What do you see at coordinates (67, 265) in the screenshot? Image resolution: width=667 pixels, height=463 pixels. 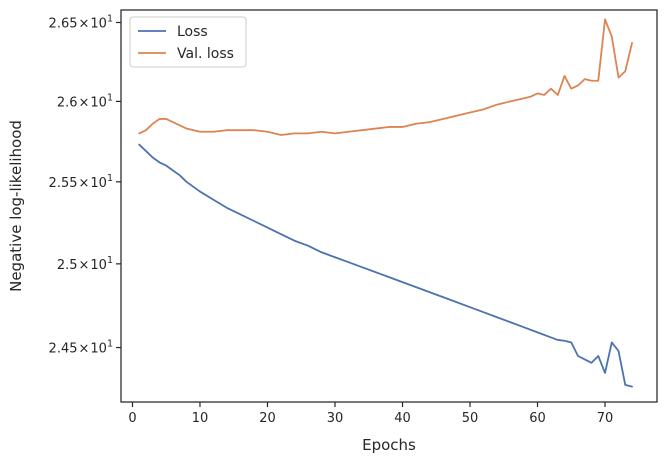 I see `y-tick-mantissa: 2.5` at bounding box center [67, 265].